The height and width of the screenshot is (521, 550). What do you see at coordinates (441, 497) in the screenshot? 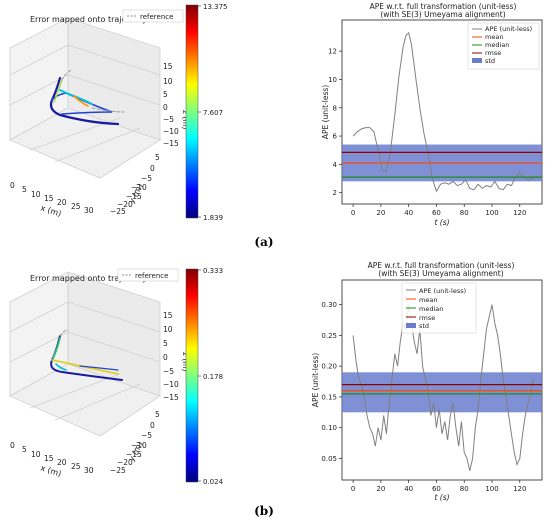
I see `ape-xlabel: t (s)` at bounding box center [441, 497].